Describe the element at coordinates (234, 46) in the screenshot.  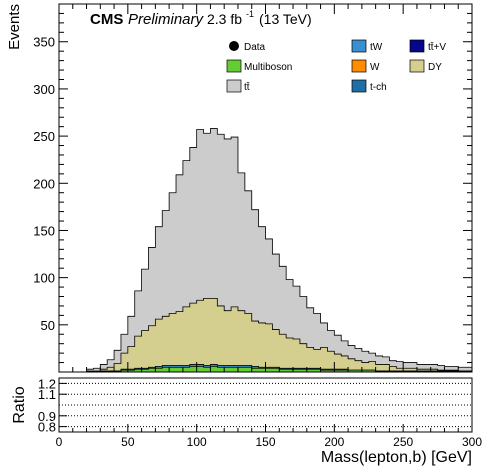
I see `legend-data-marker` at that location.